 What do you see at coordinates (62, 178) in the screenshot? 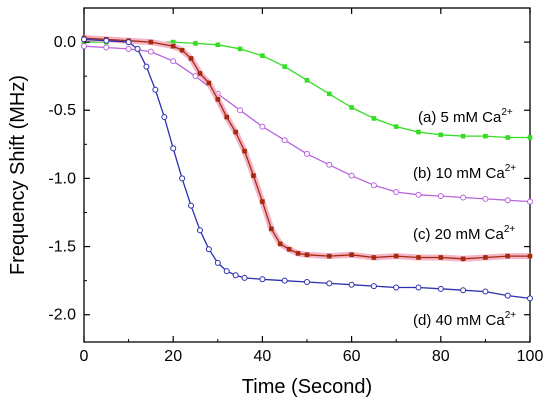
I see `y-tick-label: -1.0` at bounding box center [62, 178].